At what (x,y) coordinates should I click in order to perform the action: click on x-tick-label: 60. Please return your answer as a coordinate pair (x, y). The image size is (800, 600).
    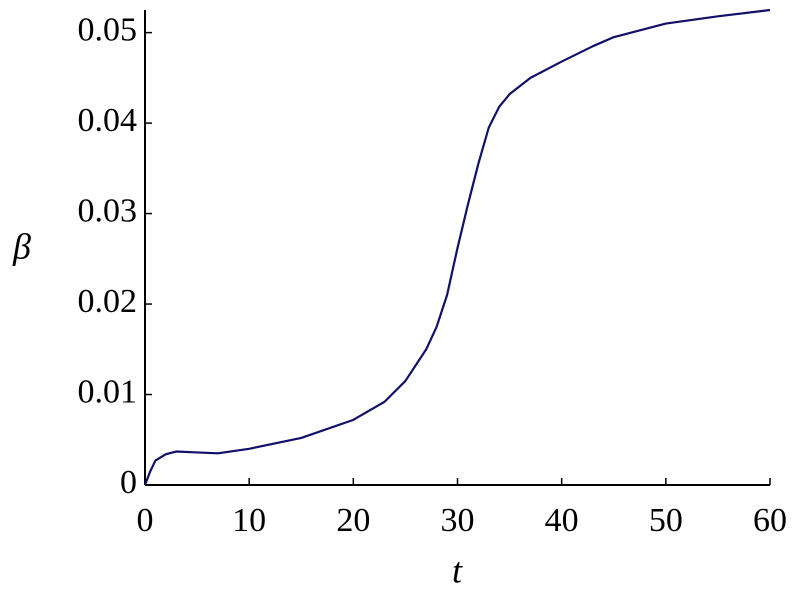
    Looking at the image, I should click on (770, 520).